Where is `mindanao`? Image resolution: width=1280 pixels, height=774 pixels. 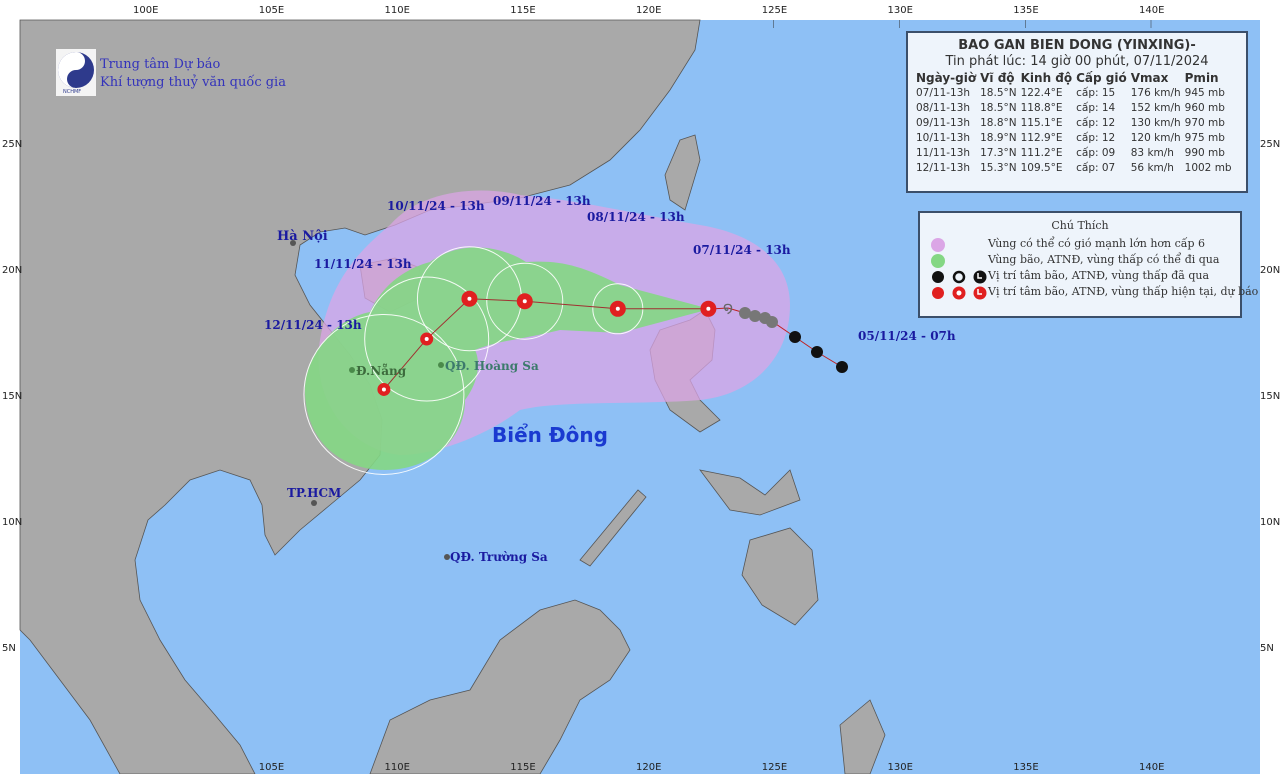
mindanao is located at coordinates (780, 576).